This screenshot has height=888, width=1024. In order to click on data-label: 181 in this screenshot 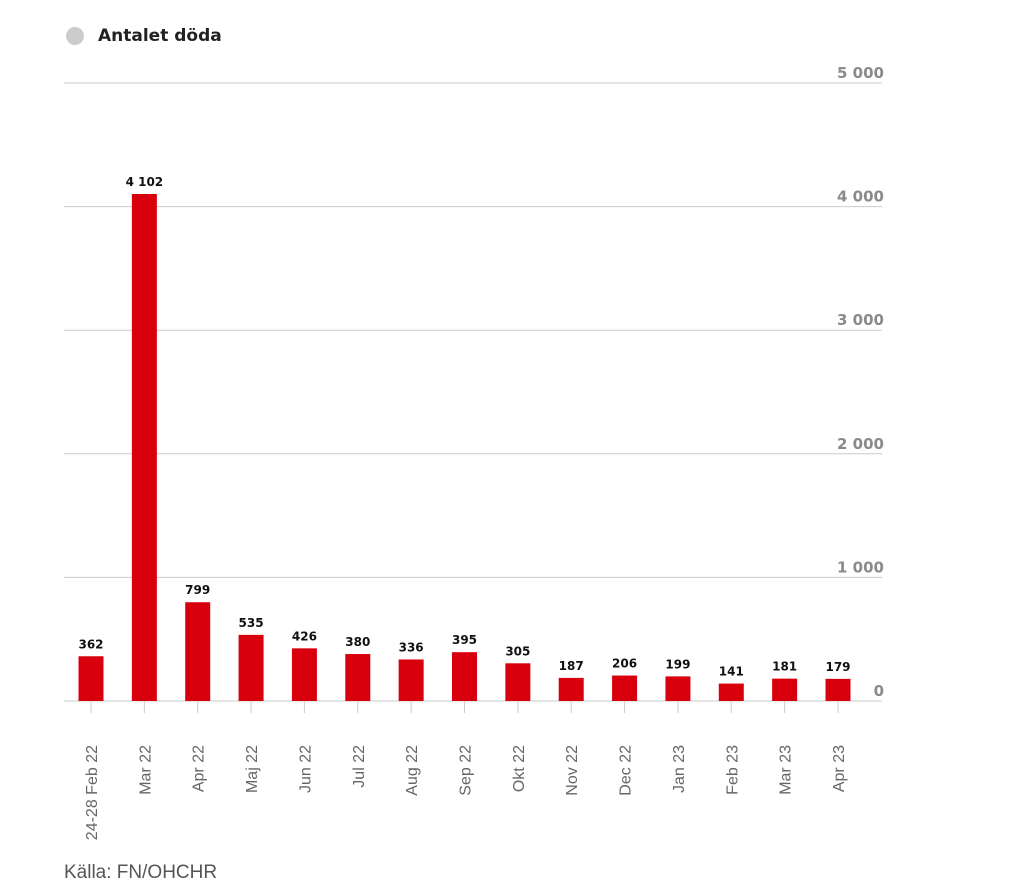, I will do `click(784, 667)`.